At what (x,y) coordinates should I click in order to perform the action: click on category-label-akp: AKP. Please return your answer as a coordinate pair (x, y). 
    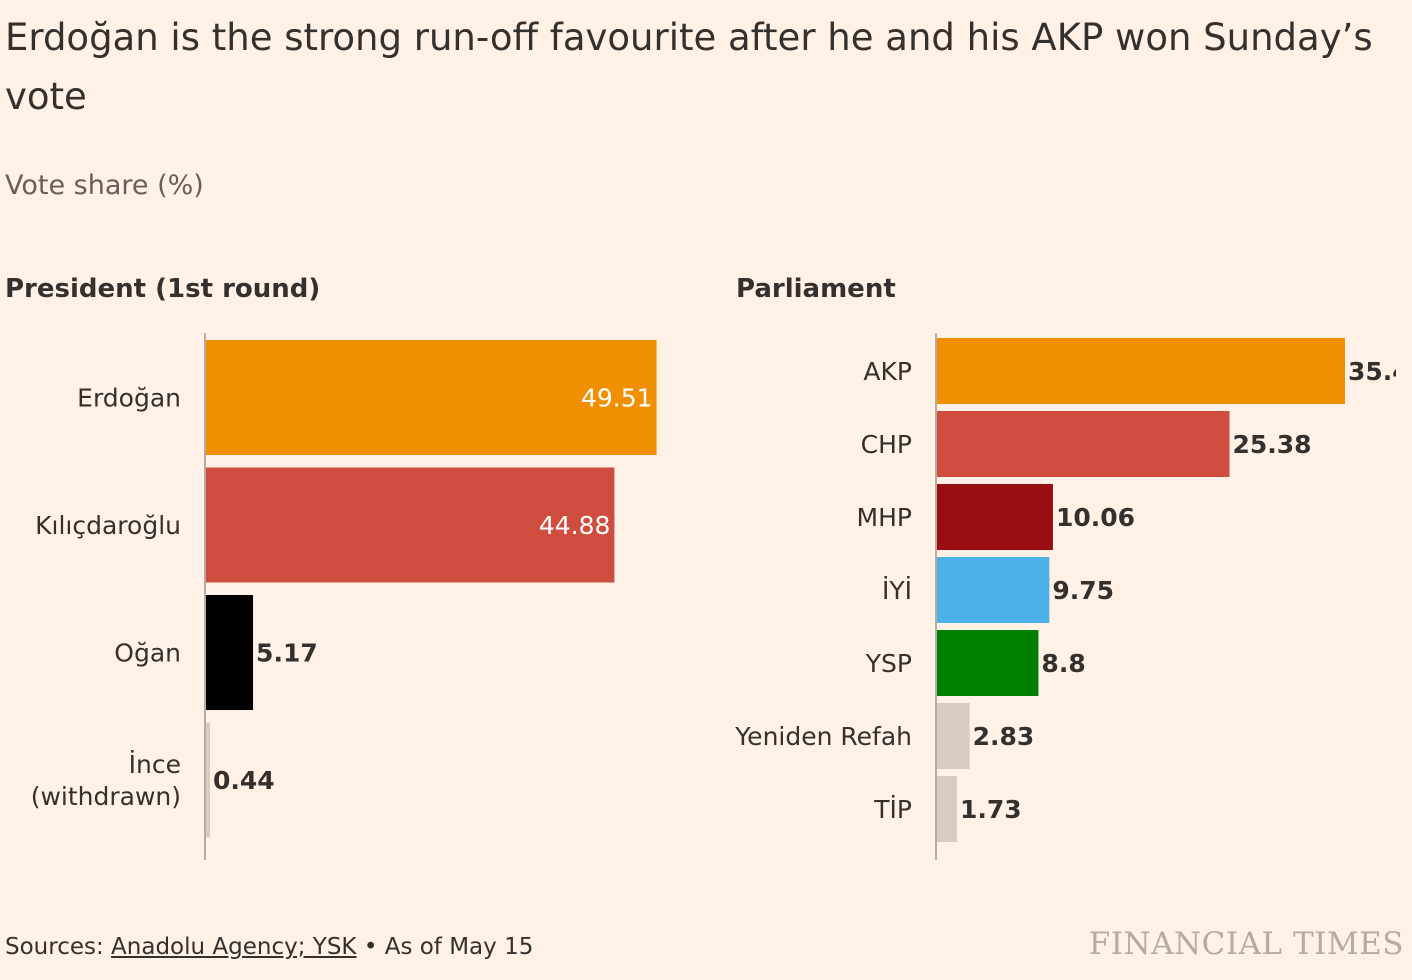
    Looking at the image, I should click on (887, 371).